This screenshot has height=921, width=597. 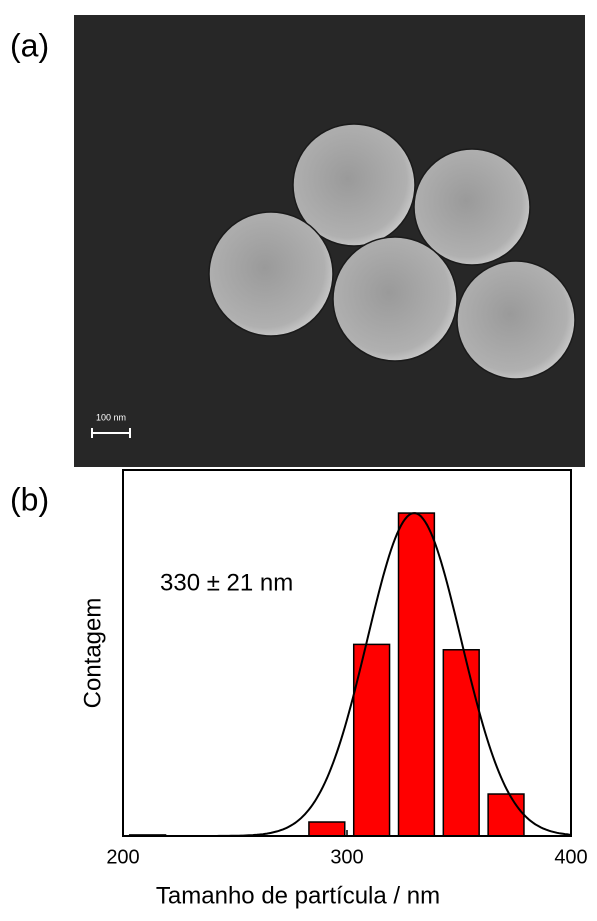 I want to click on scale-bar, so click(x=111, y=433).